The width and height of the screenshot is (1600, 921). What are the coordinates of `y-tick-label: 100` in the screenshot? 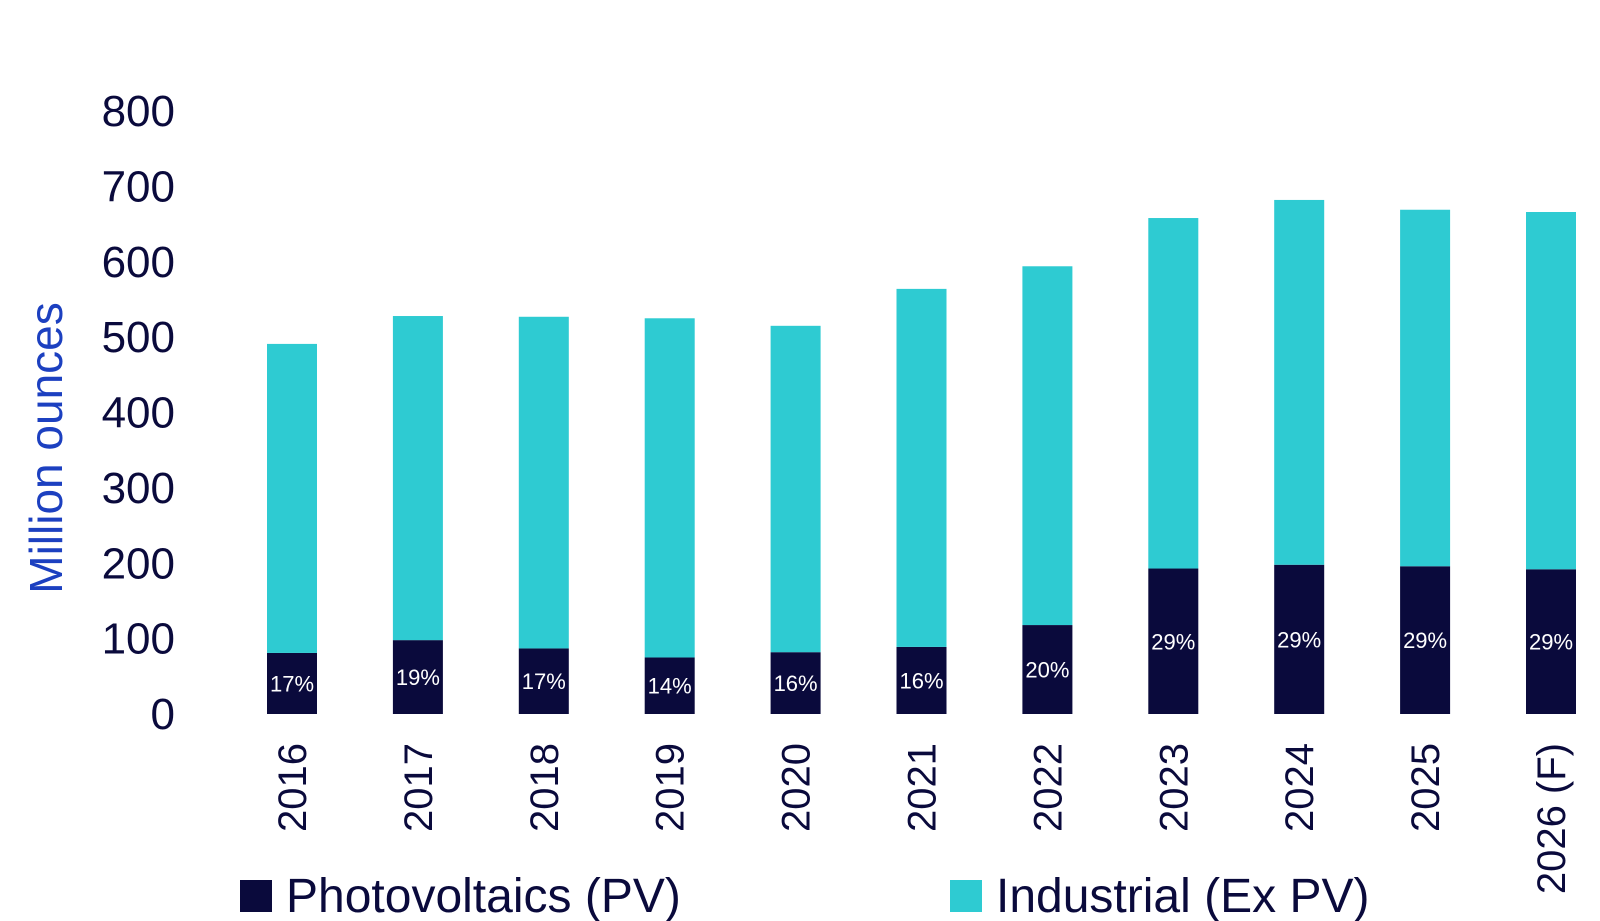 It's located at (138, 639).